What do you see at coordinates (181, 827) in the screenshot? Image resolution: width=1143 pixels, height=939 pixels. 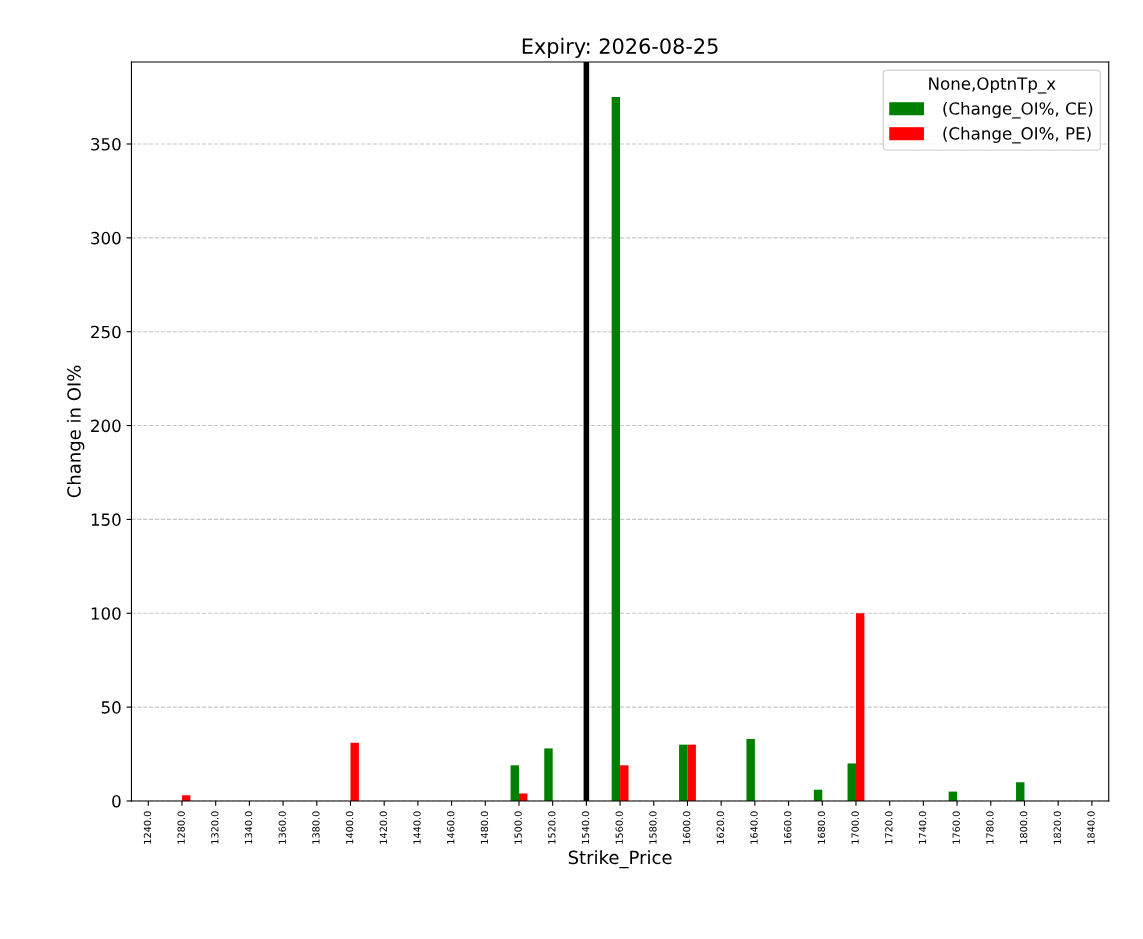 I see `x-tick-label: 1280.0` at bounding box center [181, 827].